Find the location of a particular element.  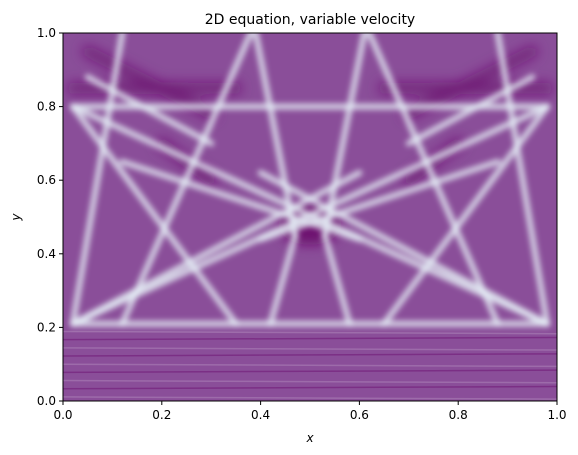

y-tick-label: 0.8 is located at coordinates (46, 107).